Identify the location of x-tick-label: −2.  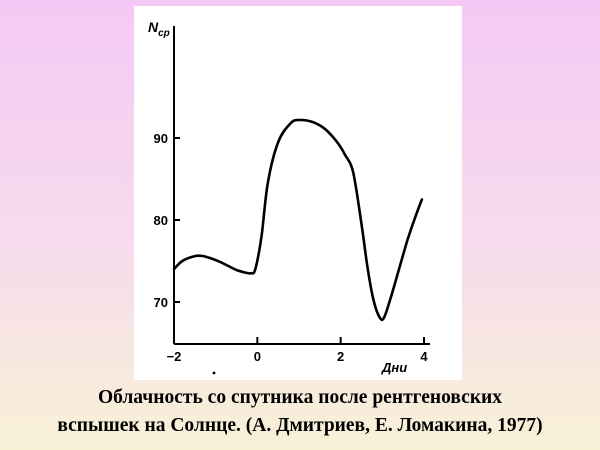
(174, 356).